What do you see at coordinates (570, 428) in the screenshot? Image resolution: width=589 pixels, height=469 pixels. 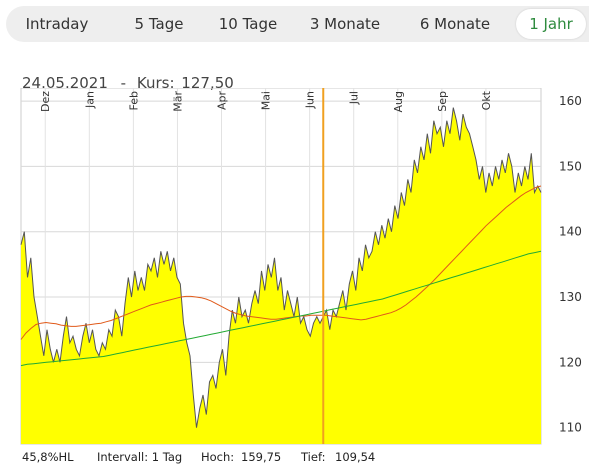 I see `y-tick-label: 110` at bounding box center [570, 428].